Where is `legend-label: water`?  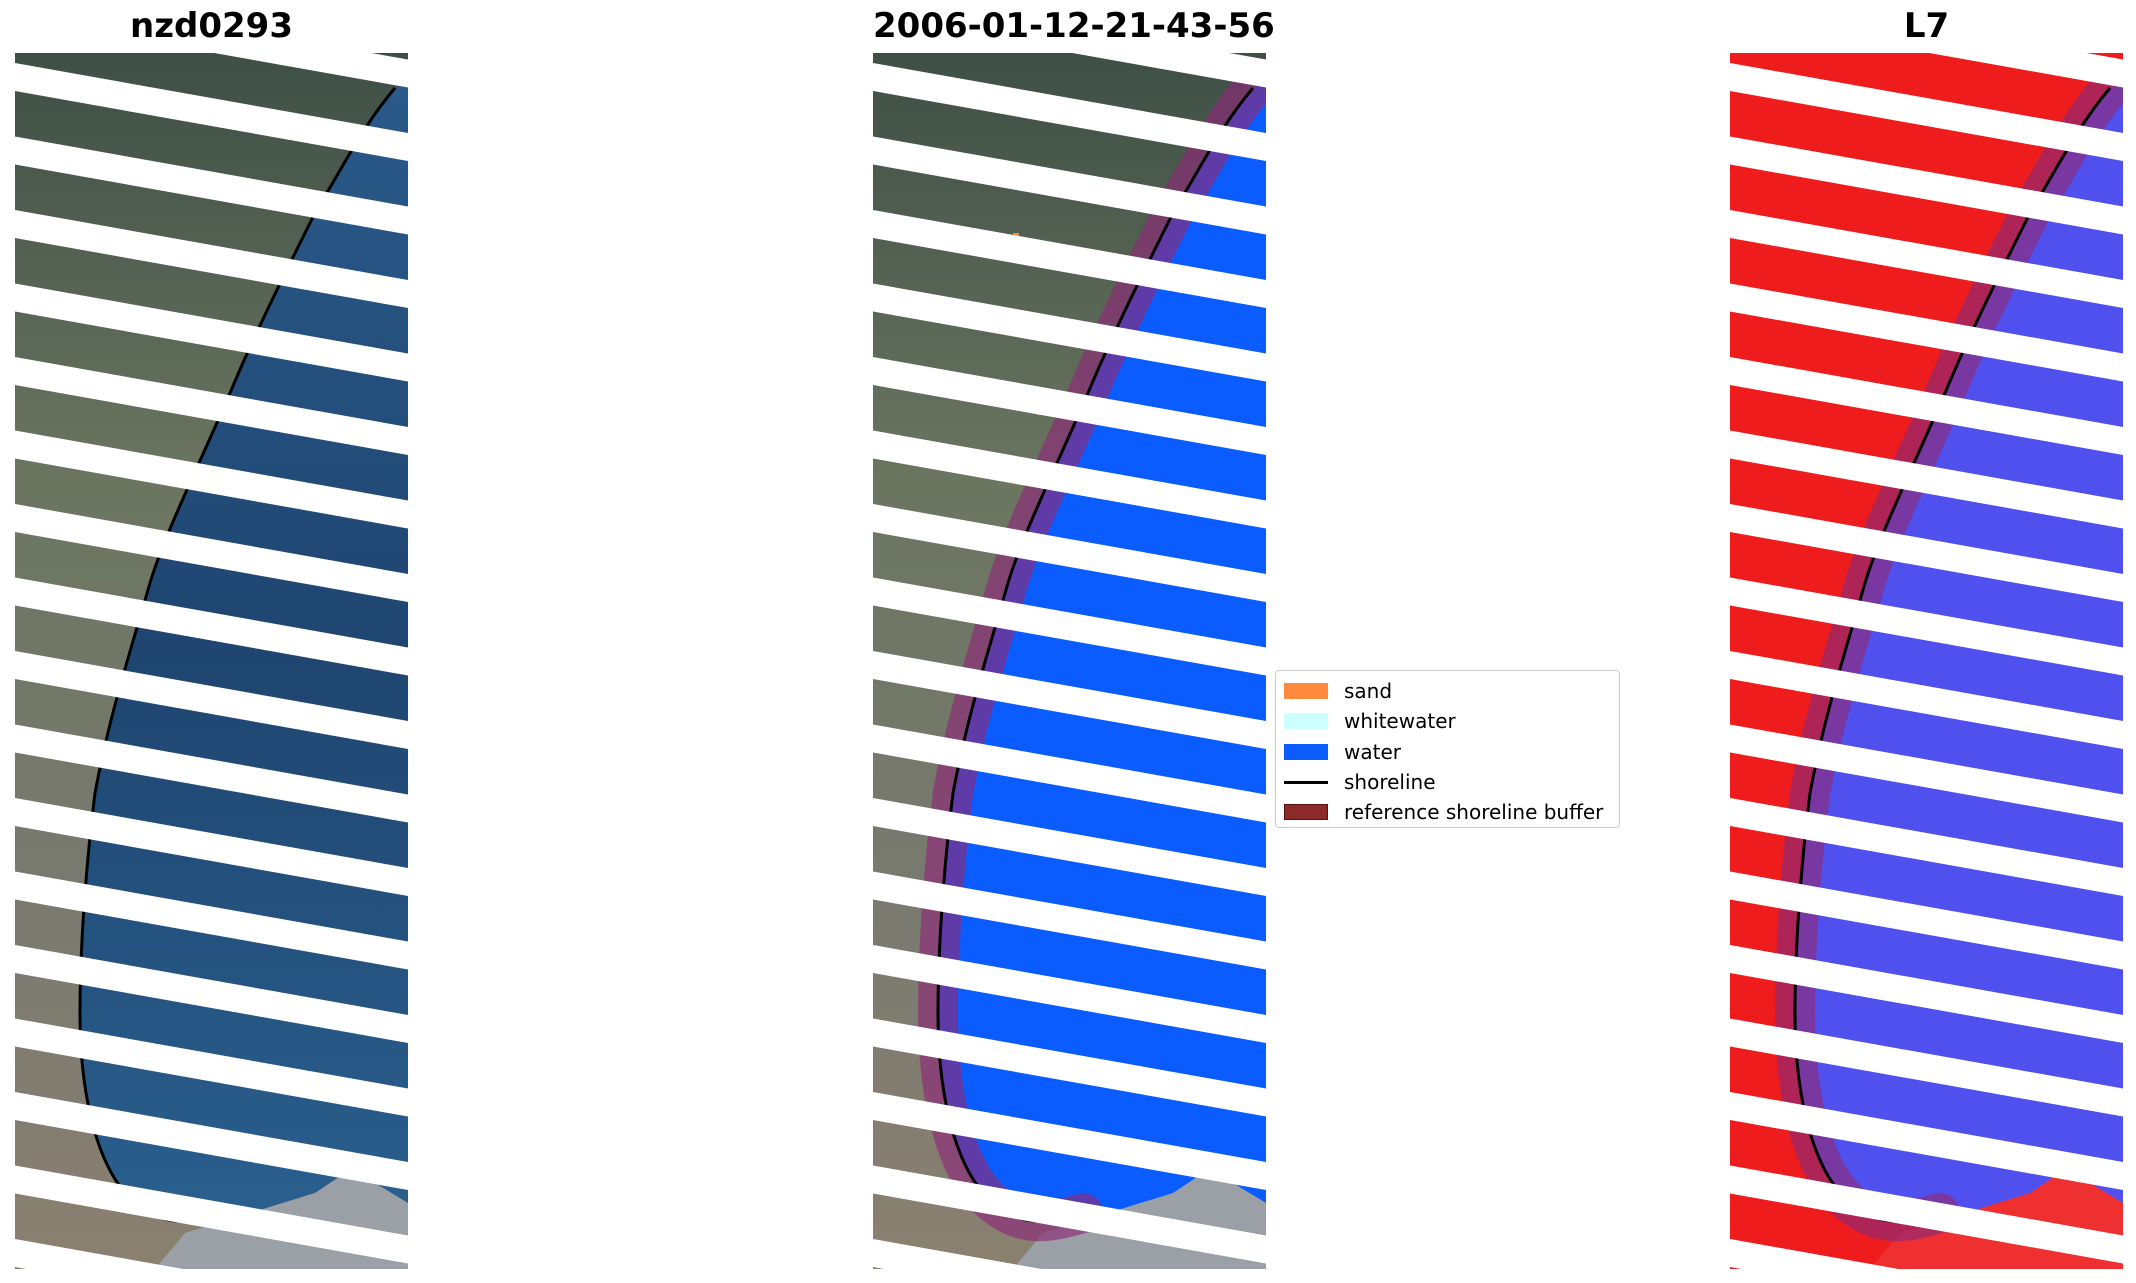 legend-label: water is located at coordinates (1372, 751).